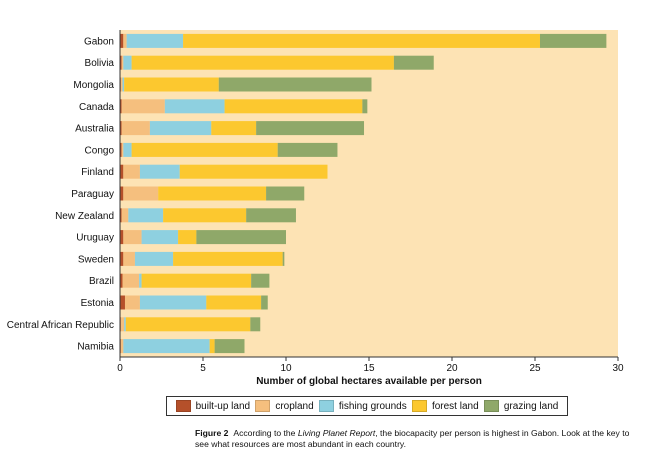  I want to click on bar-built-up-land-paraguay, so click(122, 193).